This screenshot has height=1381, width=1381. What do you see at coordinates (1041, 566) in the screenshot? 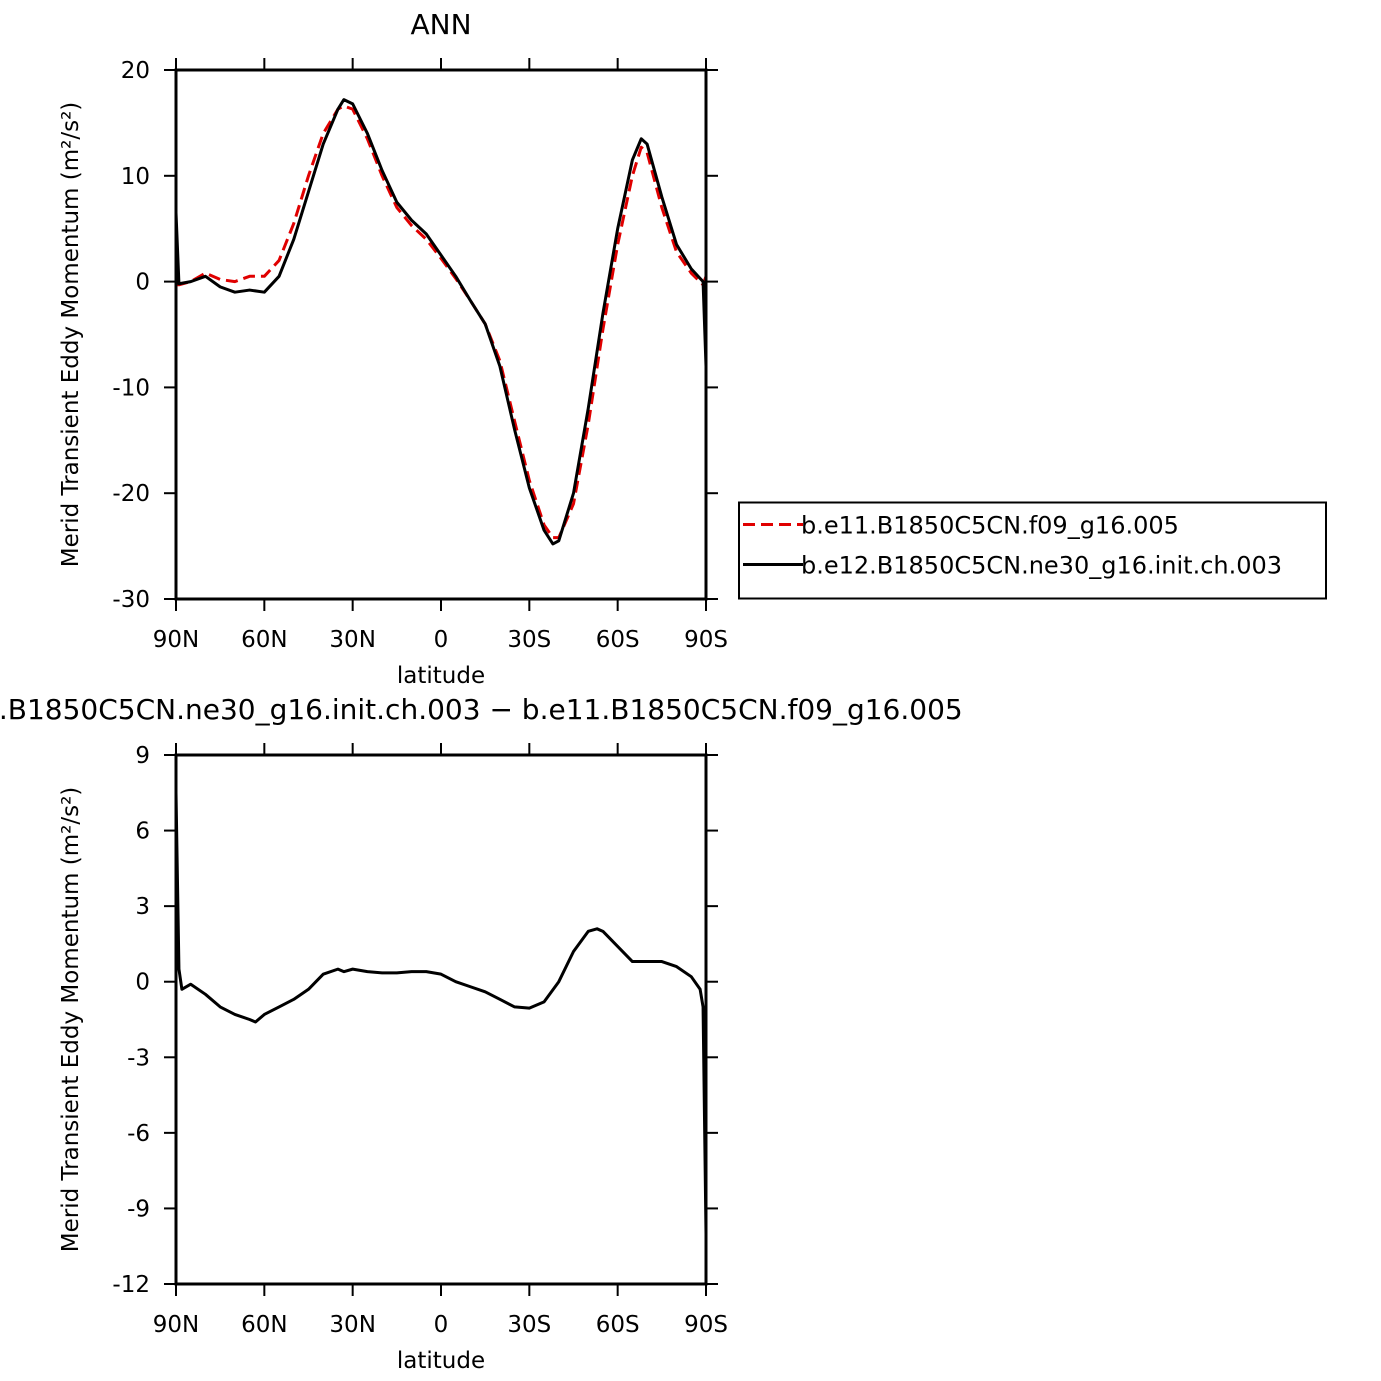
I see `legend-label: b.e12.B1850C5CN.ne30_g16.init.ch.003` at bounding box center [1041, 566].